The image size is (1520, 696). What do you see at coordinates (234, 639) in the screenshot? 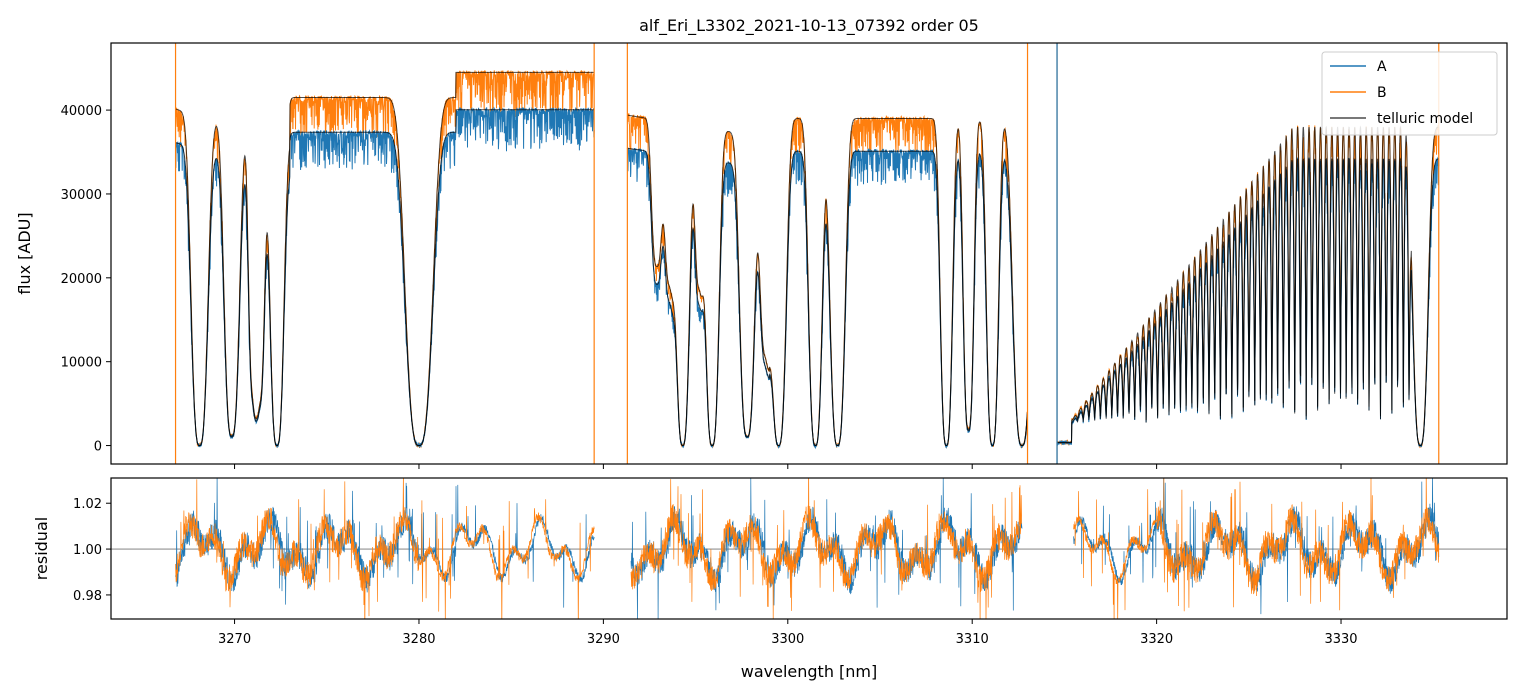
I see `residual-xtick-label: 3270` at bounding box center [234, 639].